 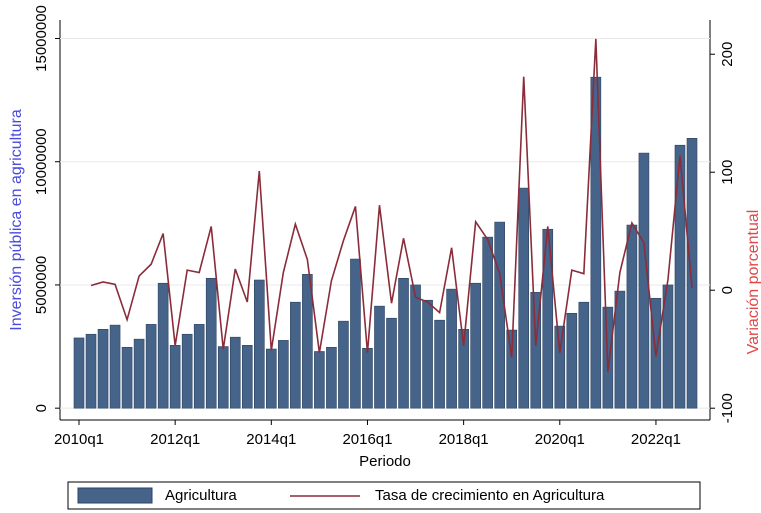 I want to click on y2-tick-label: -100, so click(x=727, y=408).